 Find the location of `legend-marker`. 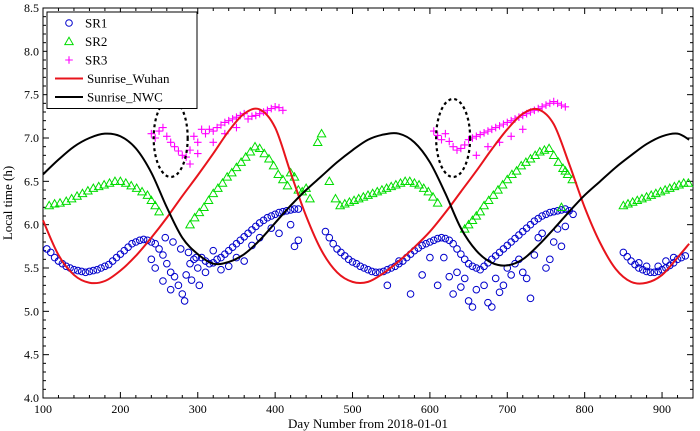

legend-marker is located at coordinates (69, 23).